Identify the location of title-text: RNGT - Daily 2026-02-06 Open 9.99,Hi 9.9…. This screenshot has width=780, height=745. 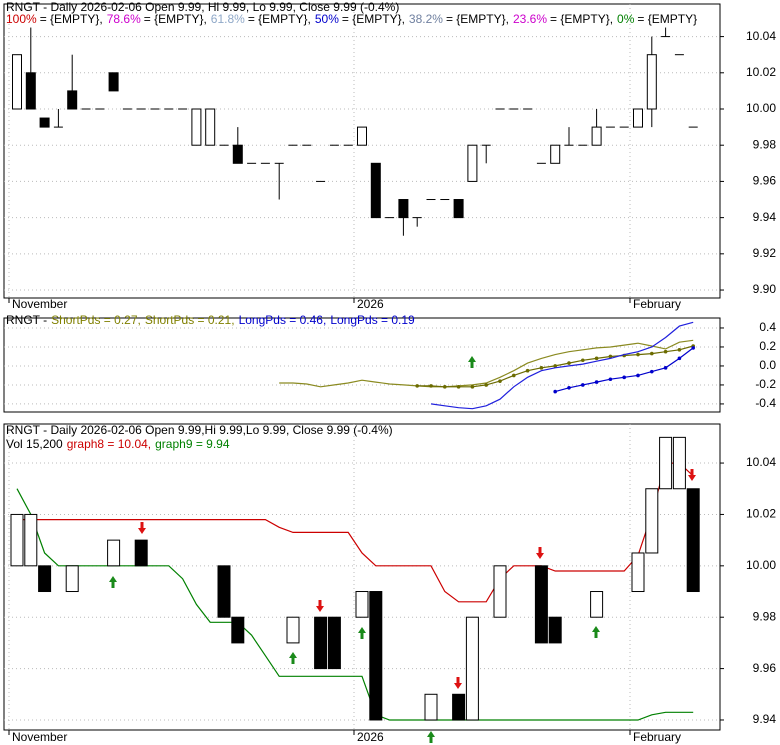
(199, 430).